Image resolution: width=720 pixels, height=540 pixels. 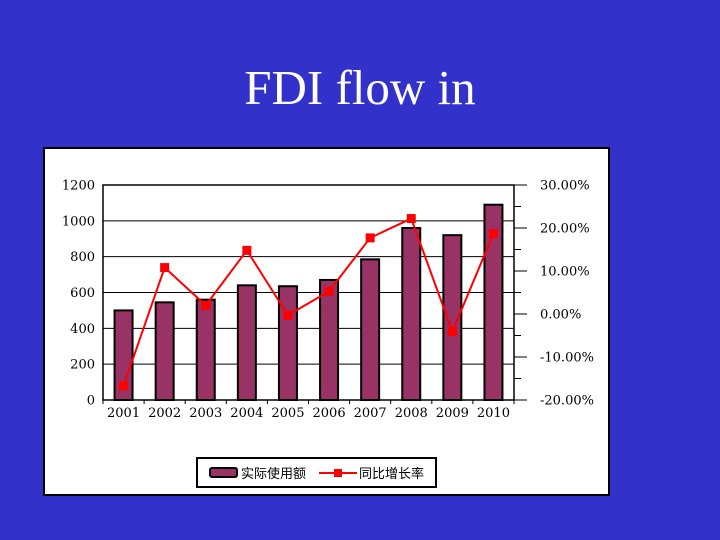 What do you see at coordinates (78, 221) in the screenshot?
I see `left-axis-label: 1000` at bounding box center [78, 221].